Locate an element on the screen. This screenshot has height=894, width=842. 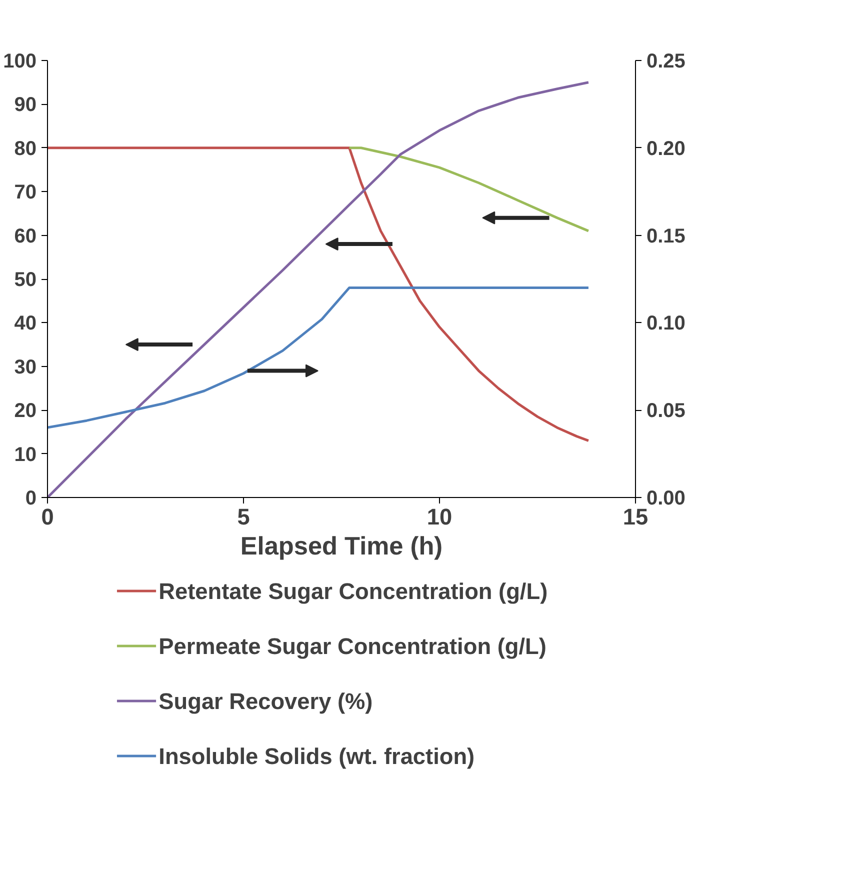
y2-tick-label: 0.05 is located at coordinates (666, 411).